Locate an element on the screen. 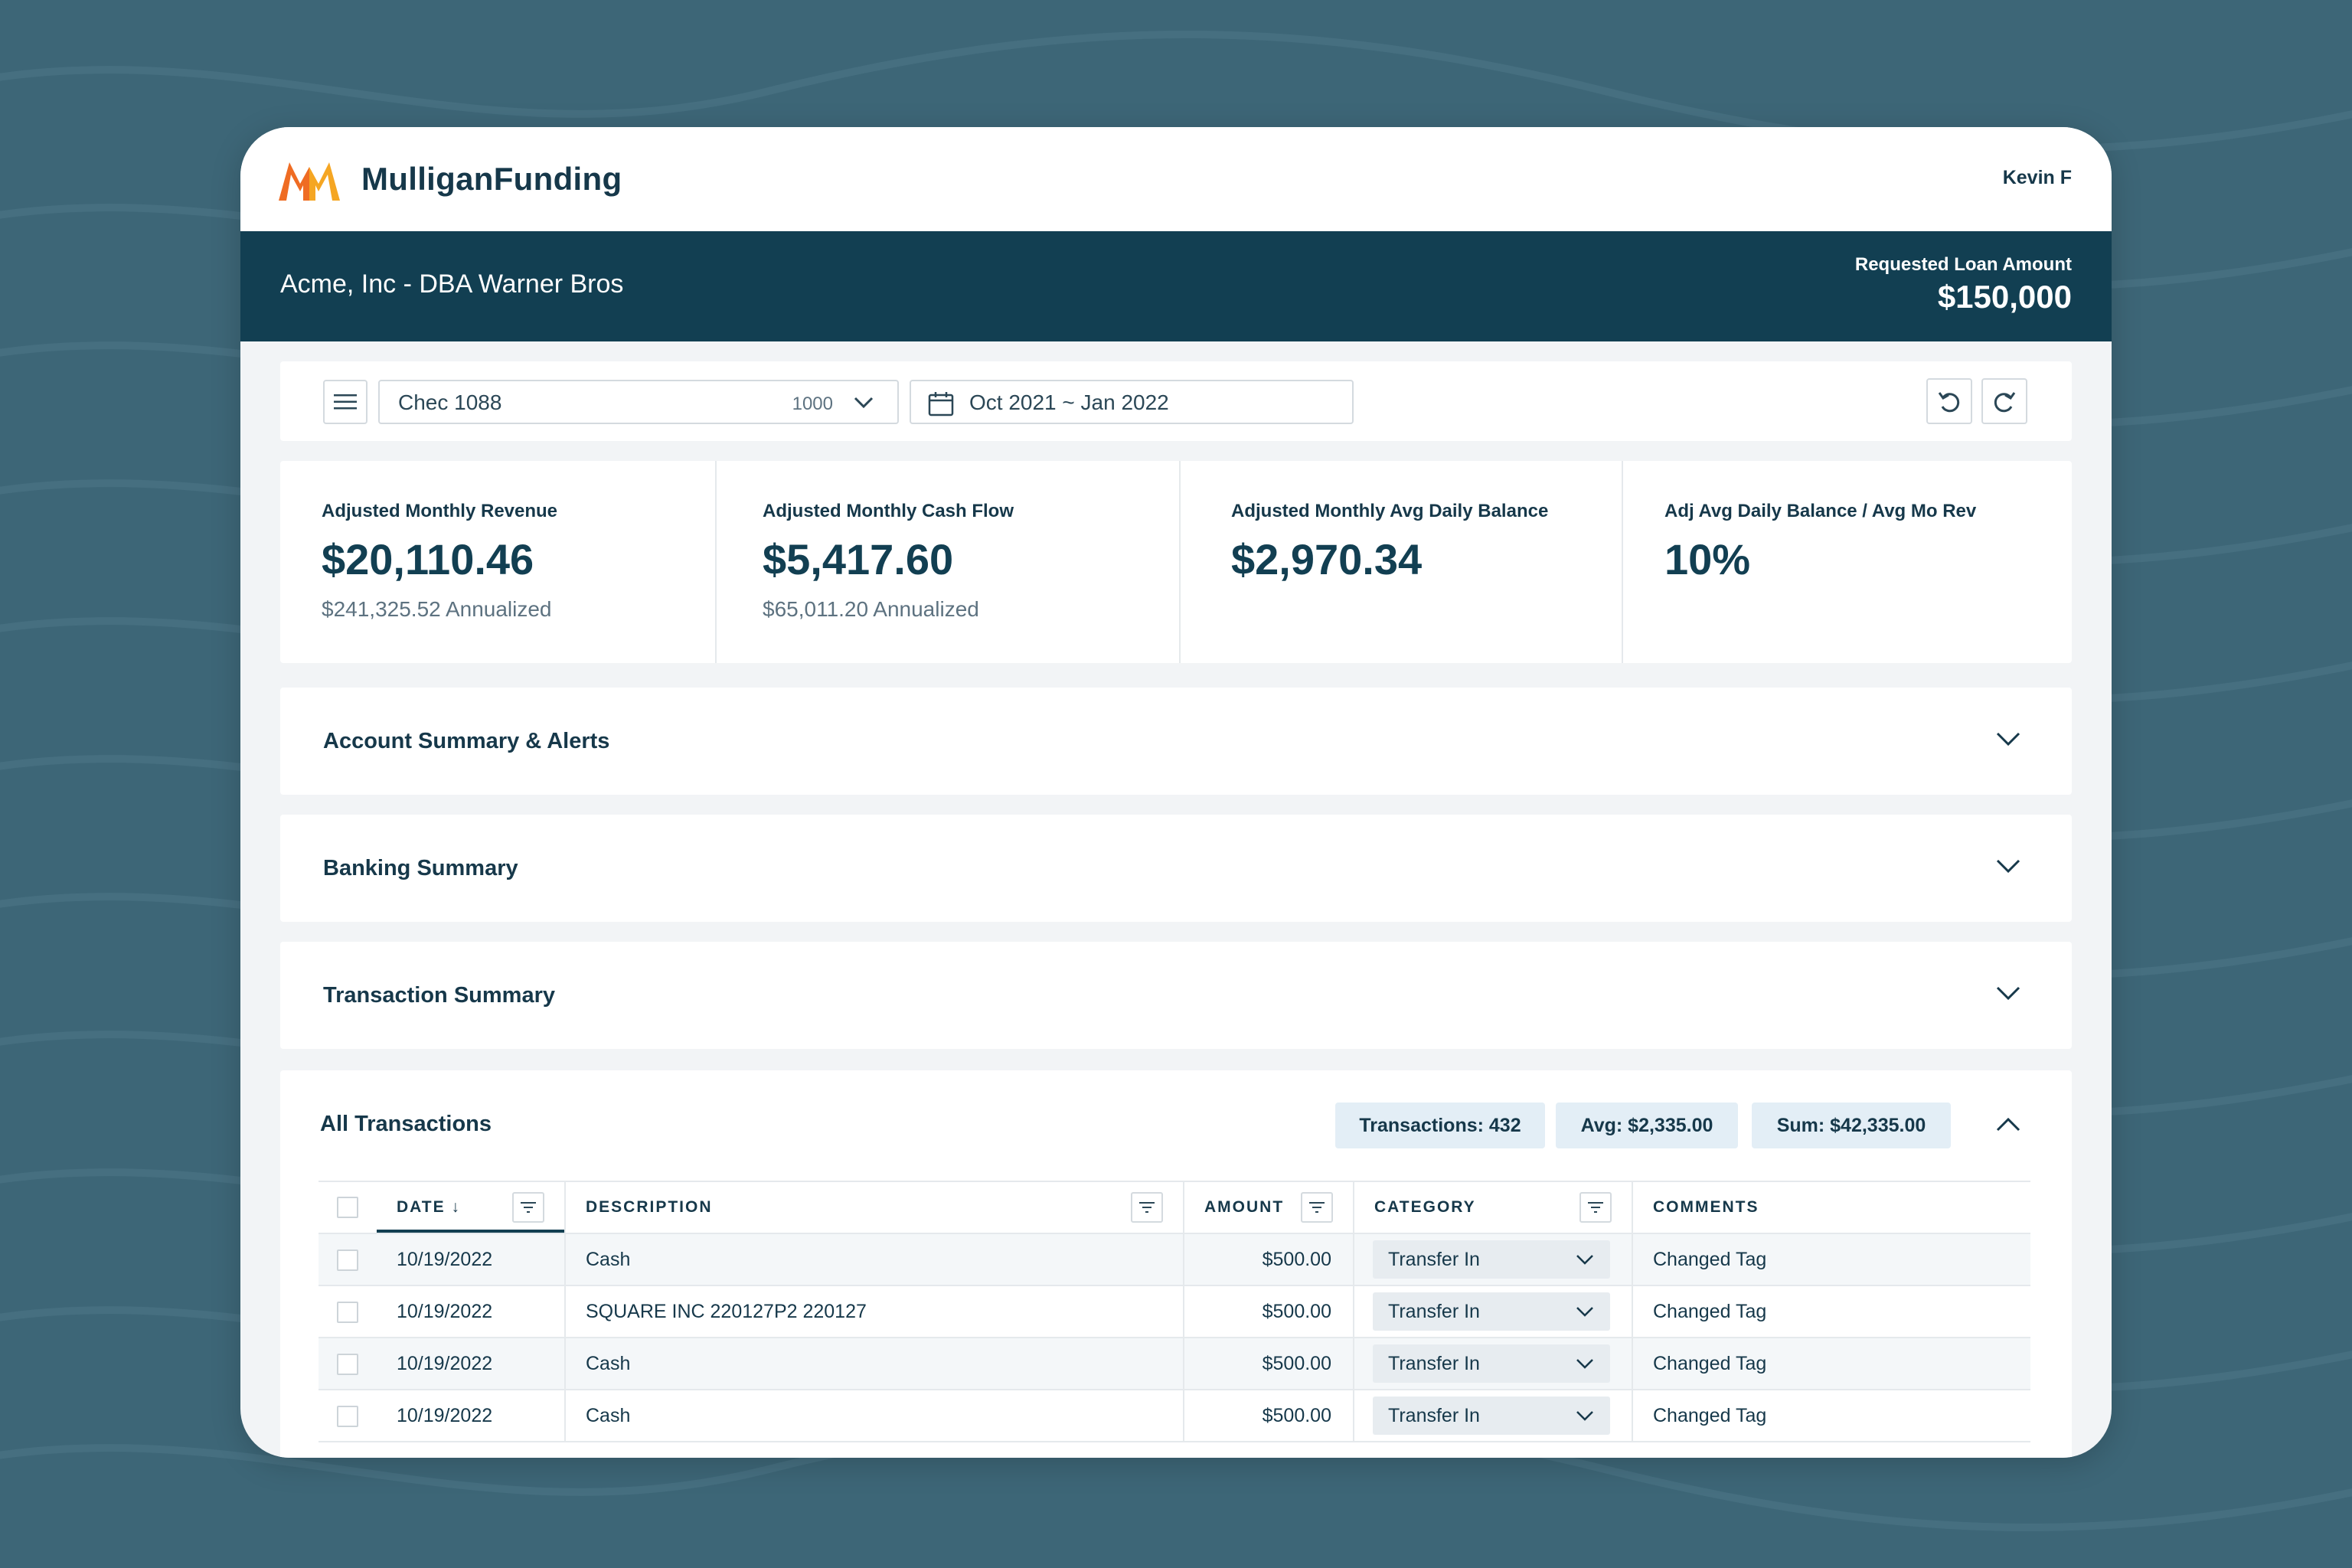 The image size is (2352, 1568). column-header-description: DESCRIPTION is located at coordinates (874, 1207).